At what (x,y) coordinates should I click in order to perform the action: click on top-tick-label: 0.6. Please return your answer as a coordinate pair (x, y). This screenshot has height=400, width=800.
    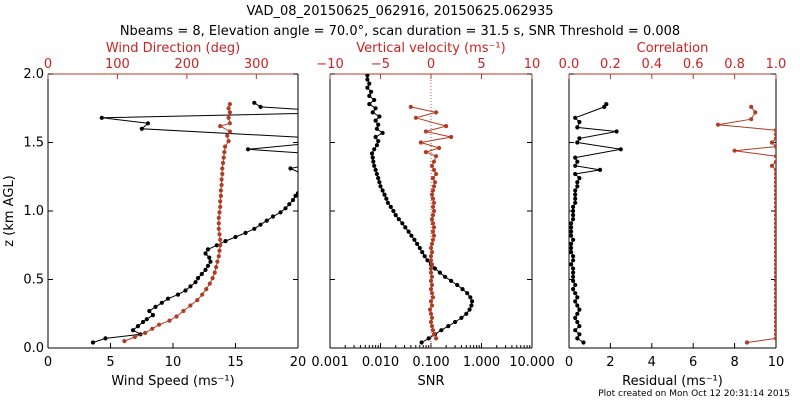
    Looking at the image, I should click on (693, 64).